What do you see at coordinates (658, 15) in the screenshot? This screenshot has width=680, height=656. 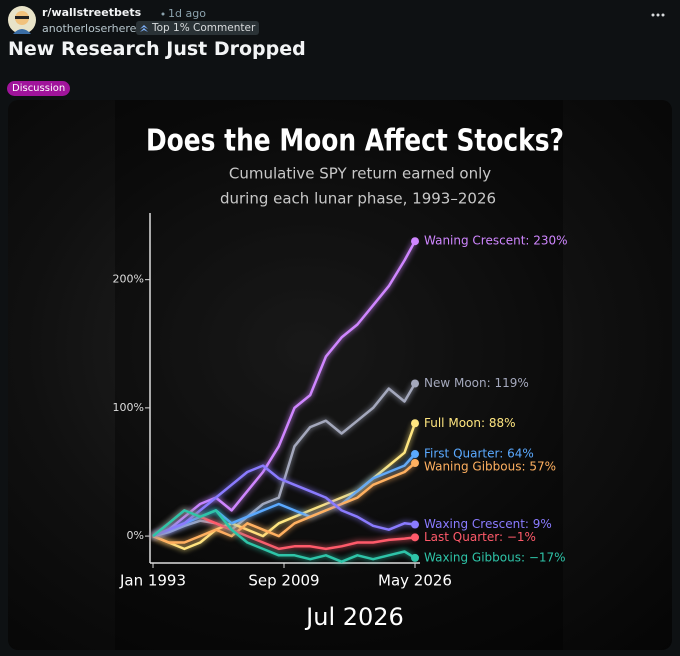 I see `more-options` at bounding box center [658, 15].